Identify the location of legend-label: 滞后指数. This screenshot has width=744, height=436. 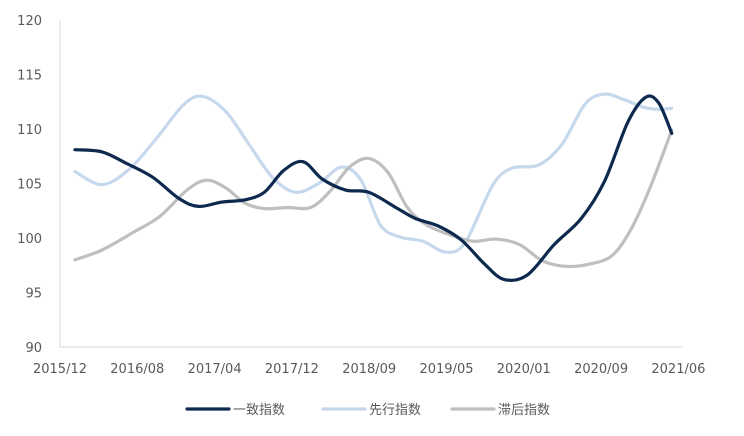
(524, 410).